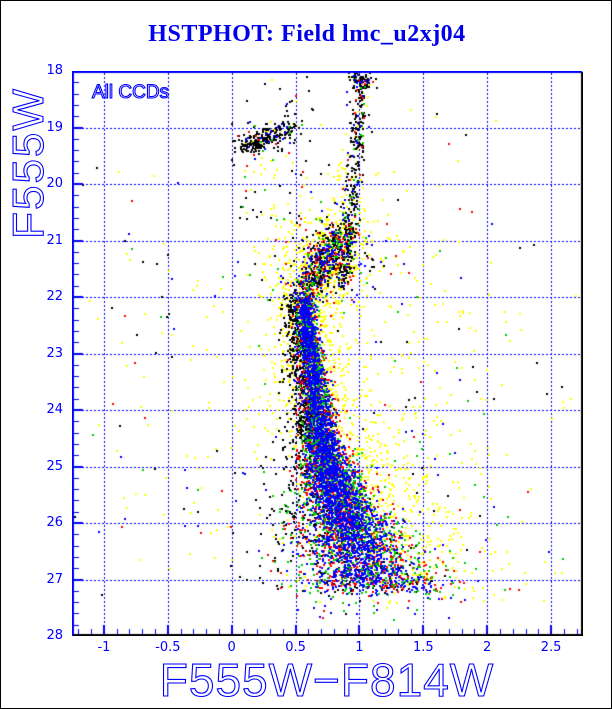 Image resolution: width=612 pixels, height=709 pixels. Describe the element at coordinates (54, 296) in the screenshot. I see `y-tick-label: 22` at that location.